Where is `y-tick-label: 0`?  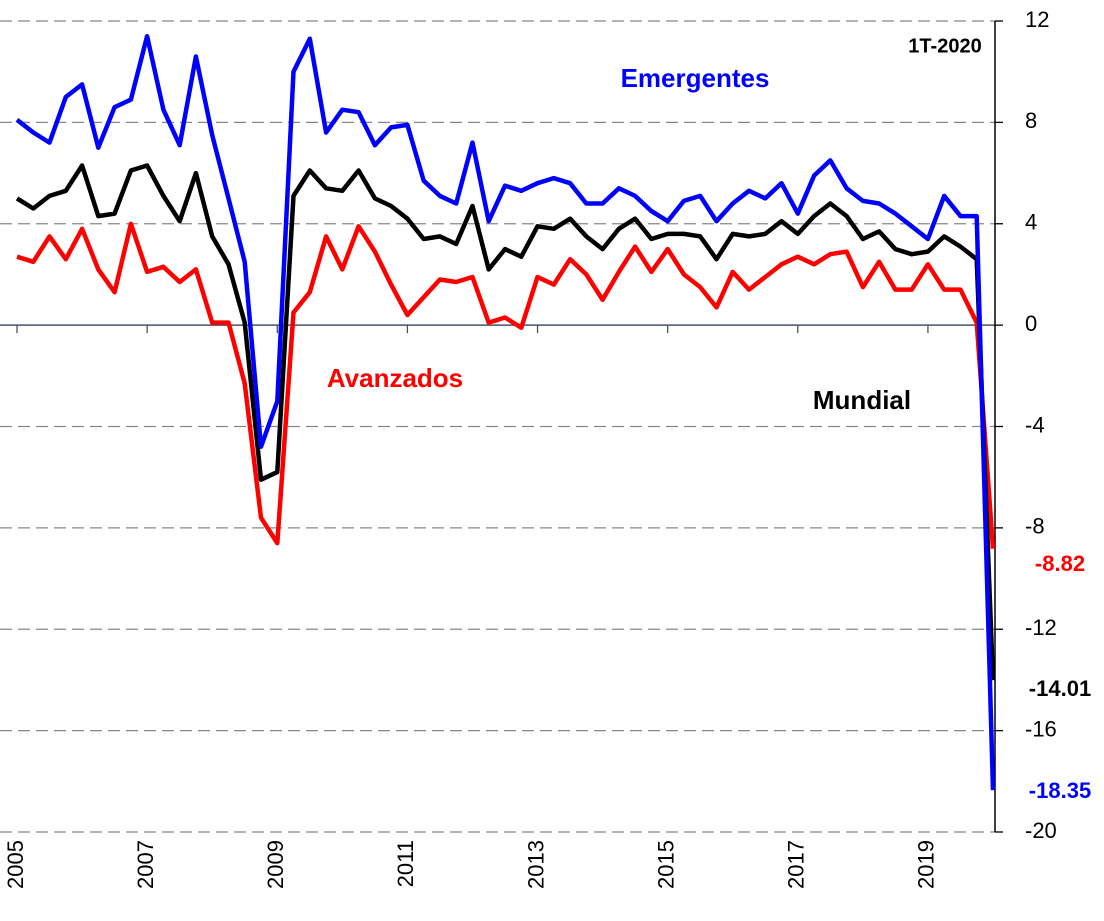
y-tick-label: 0 is located at coordinates (1031, 323).